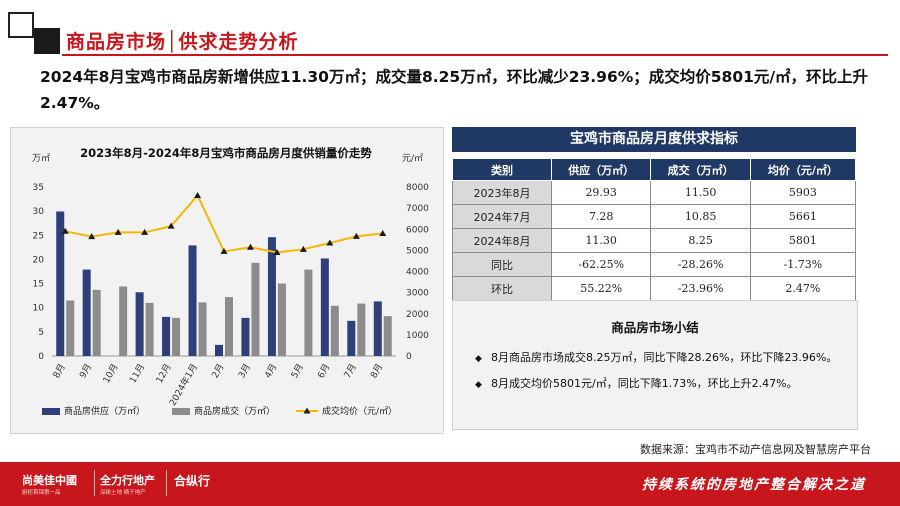 The image size is (900, 506). Describe the element at coordinates (601, 264) in the screenshot. I see `table-cell: -62.25%` at that location.